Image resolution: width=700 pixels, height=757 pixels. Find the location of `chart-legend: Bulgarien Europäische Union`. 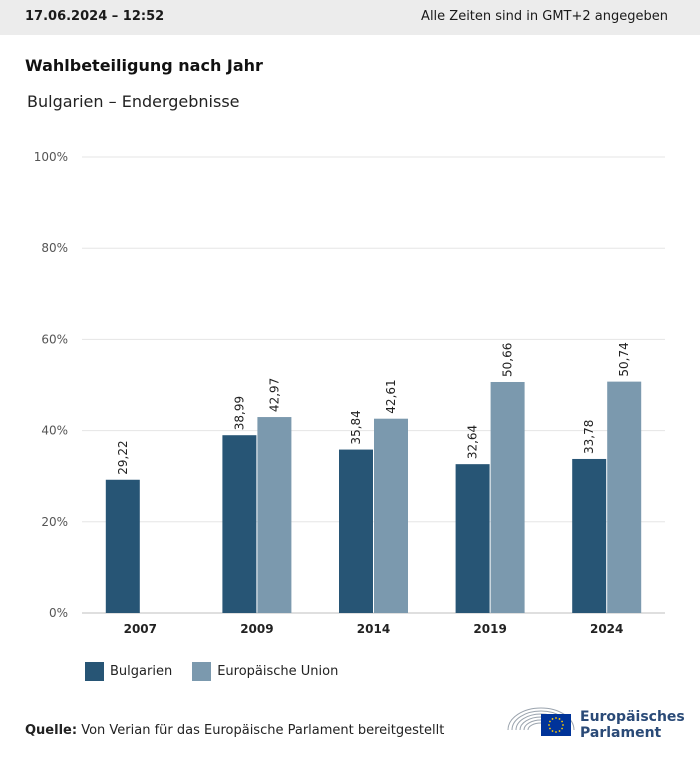

chart-legend: Bulgarien Europäische Union is located at coordinates (221, 671).